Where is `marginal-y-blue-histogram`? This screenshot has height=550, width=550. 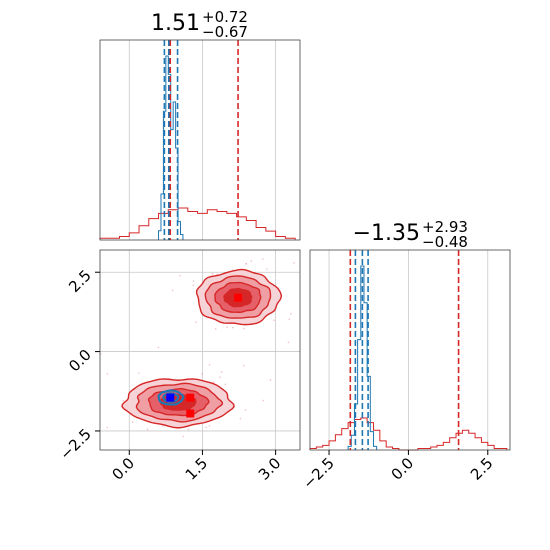
marginal-y-blue-histogram is located at coordinates (362, 357).